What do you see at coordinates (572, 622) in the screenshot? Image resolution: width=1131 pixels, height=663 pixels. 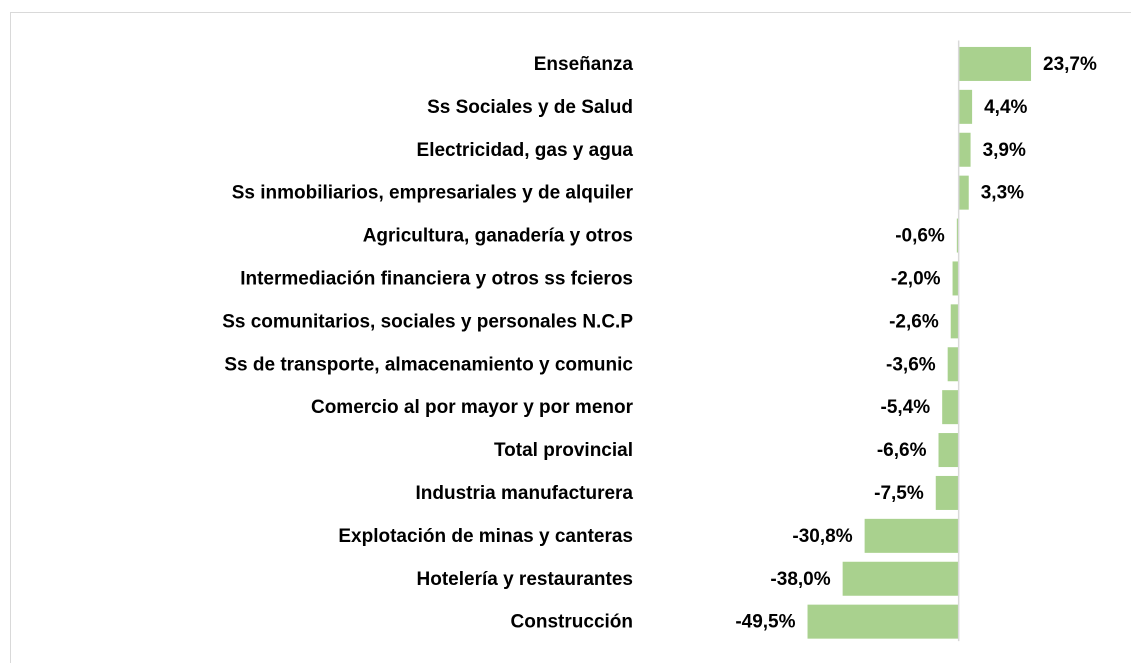 I see `category-label: Construcción` at bounding box center [572, 622].